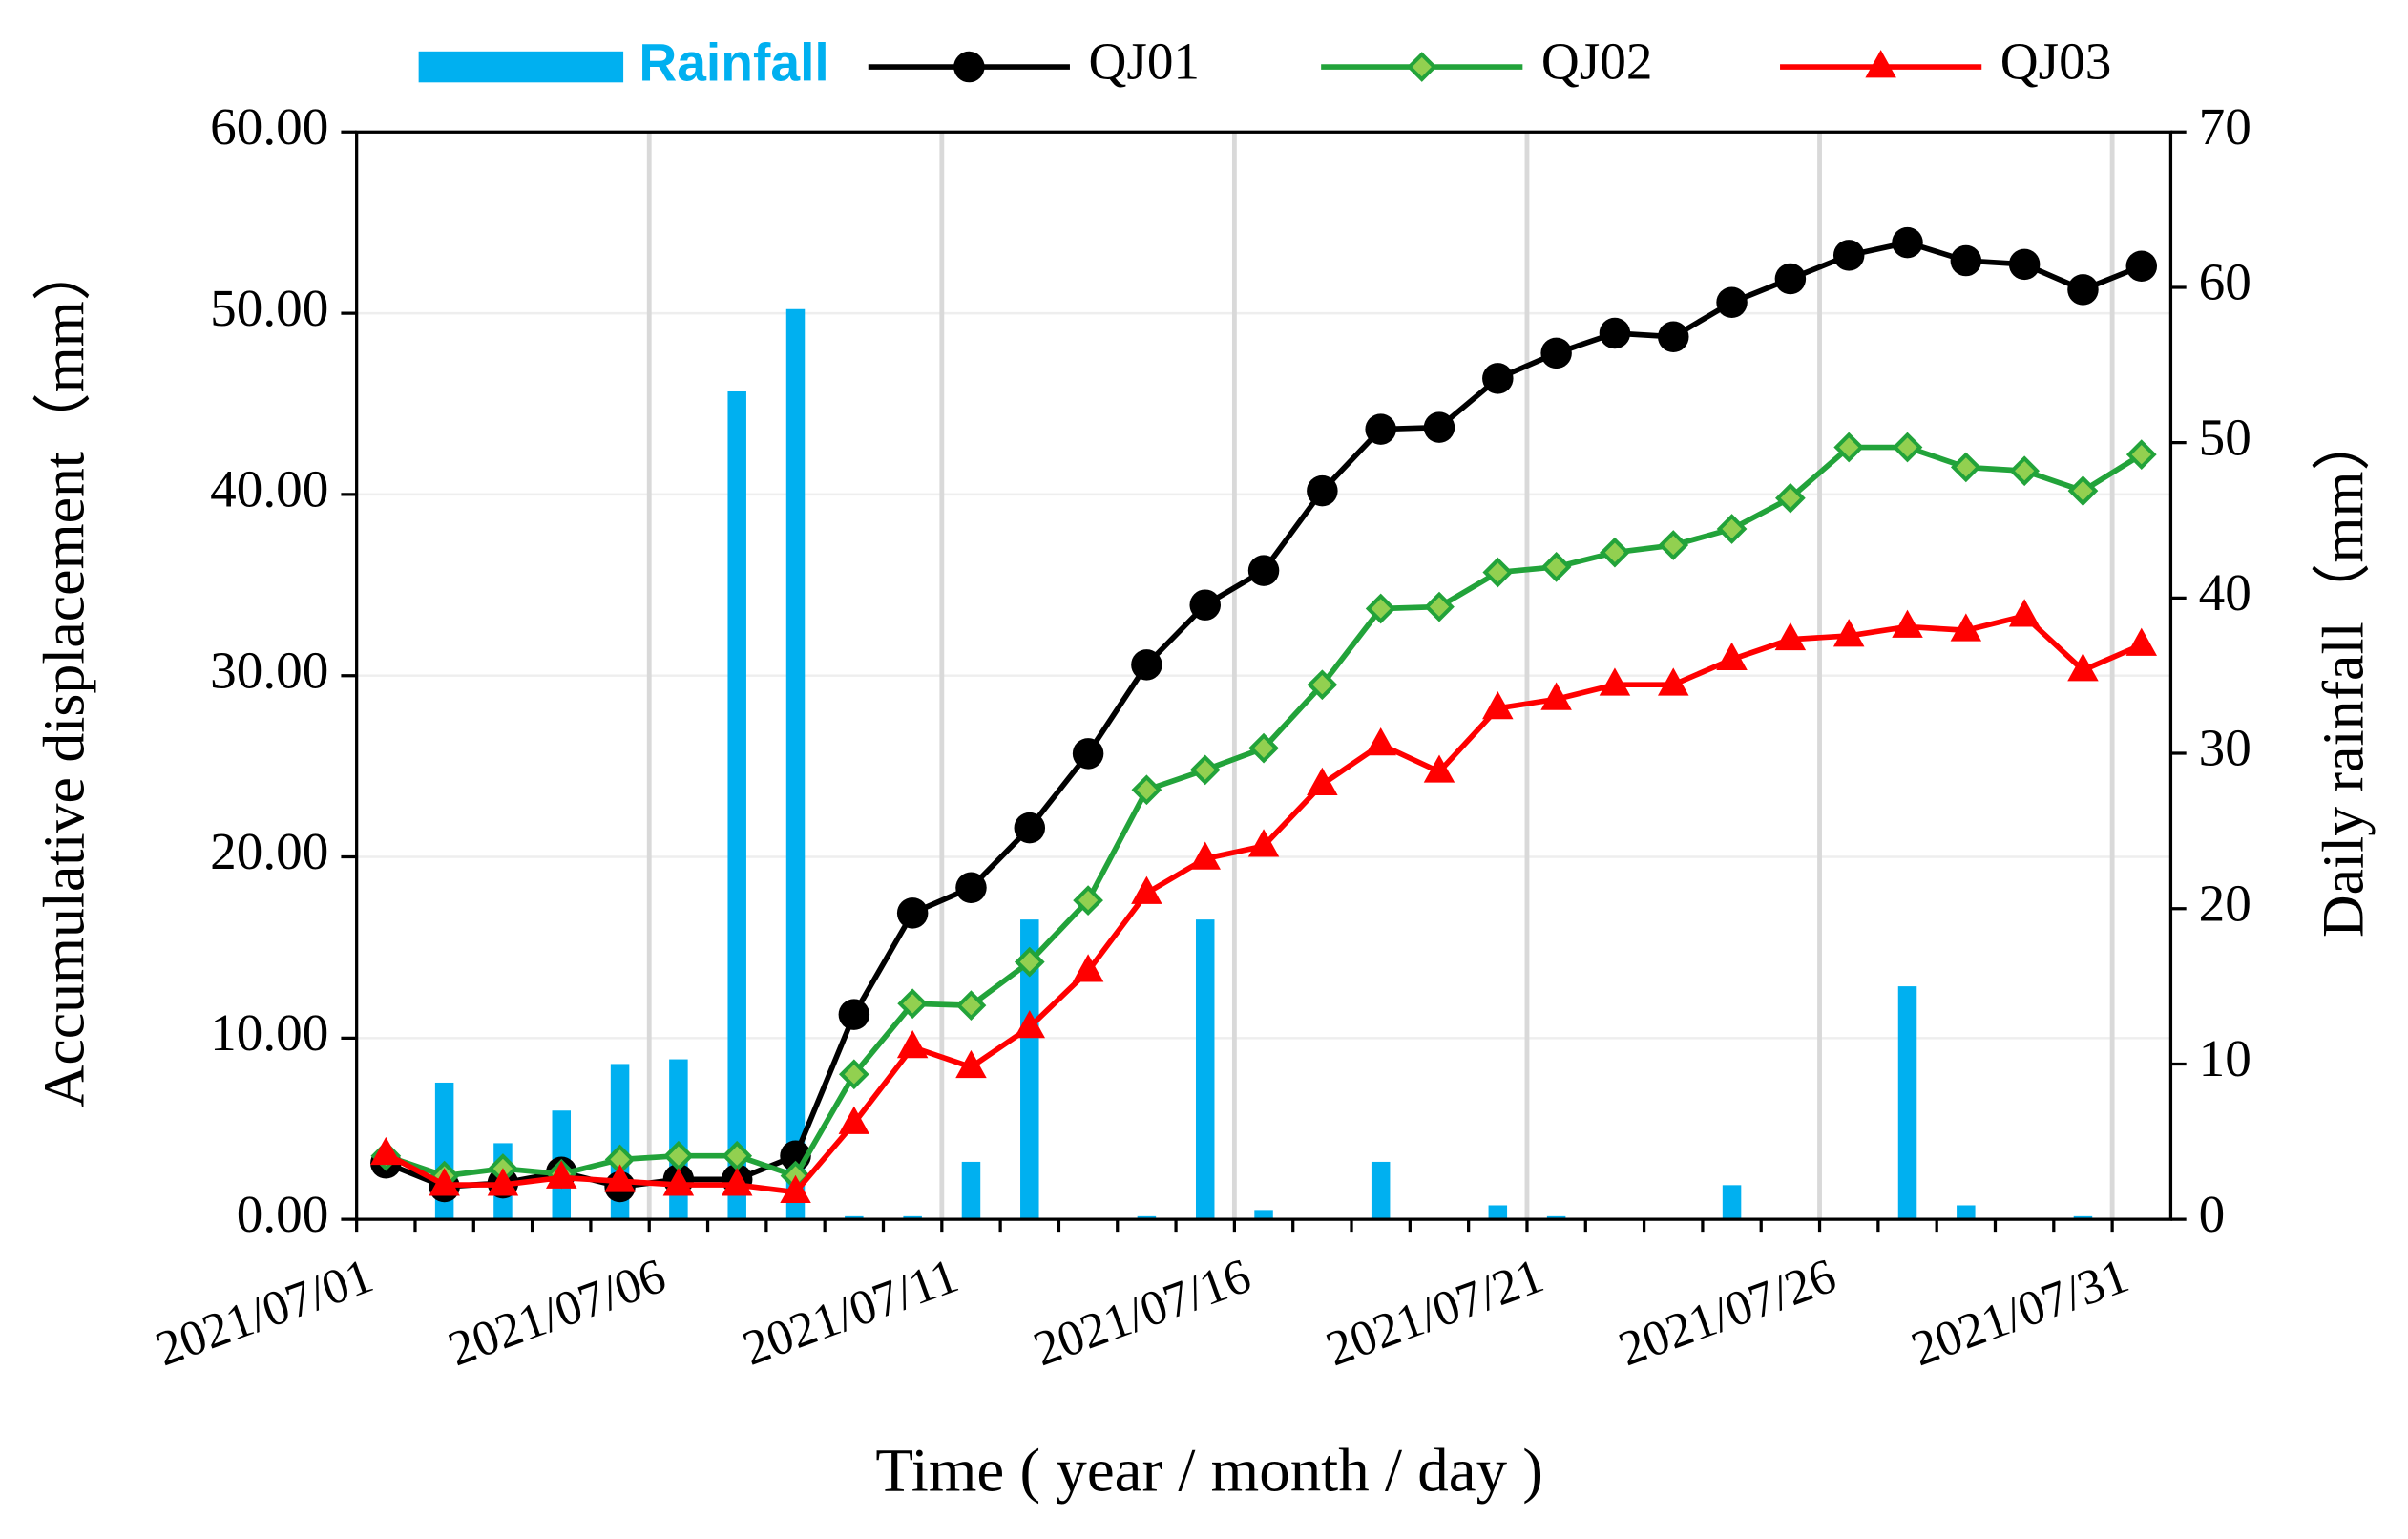 The width and height of the screenshot is (2408, 1539). What do you see at coordinates (2212, 1214) in the screenshot?
I see `y2-tick-label: 0` at bounding box center [2212, 1214].